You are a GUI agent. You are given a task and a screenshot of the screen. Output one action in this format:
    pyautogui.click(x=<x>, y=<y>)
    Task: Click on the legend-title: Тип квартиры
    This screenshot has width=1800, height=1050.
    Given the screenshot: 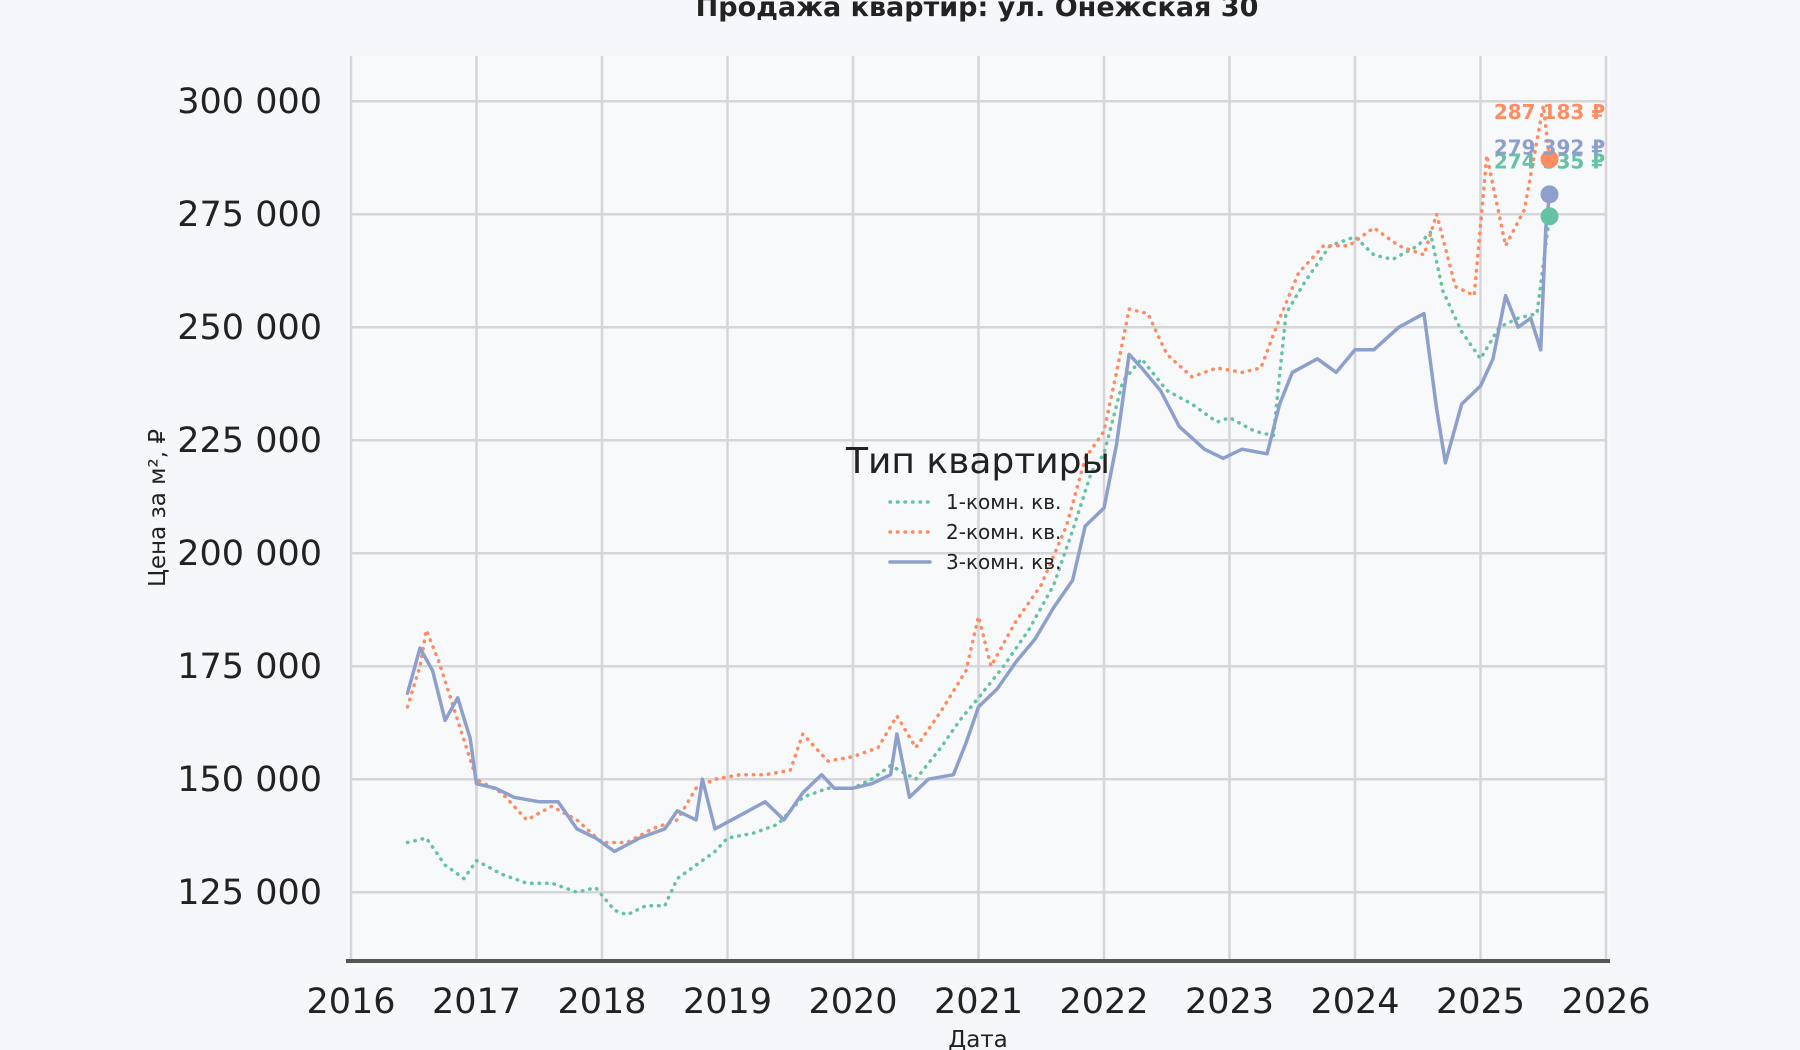 What is the action you would take?
    pyautogui.click(x=977, y=461)
    